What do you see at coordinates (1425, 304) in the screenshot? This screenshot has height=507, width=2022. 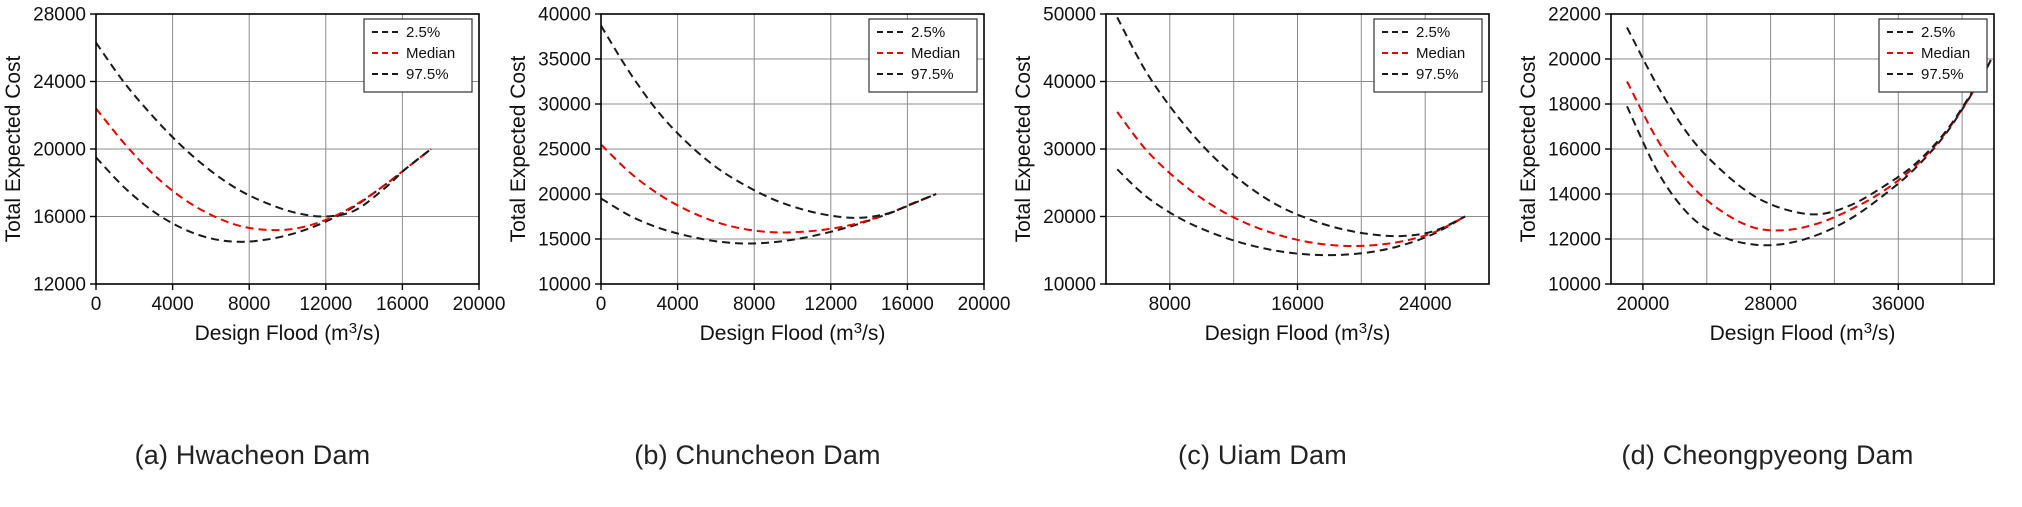 I see `x-tick-label: 24000` at bounding box center [1425, 304].